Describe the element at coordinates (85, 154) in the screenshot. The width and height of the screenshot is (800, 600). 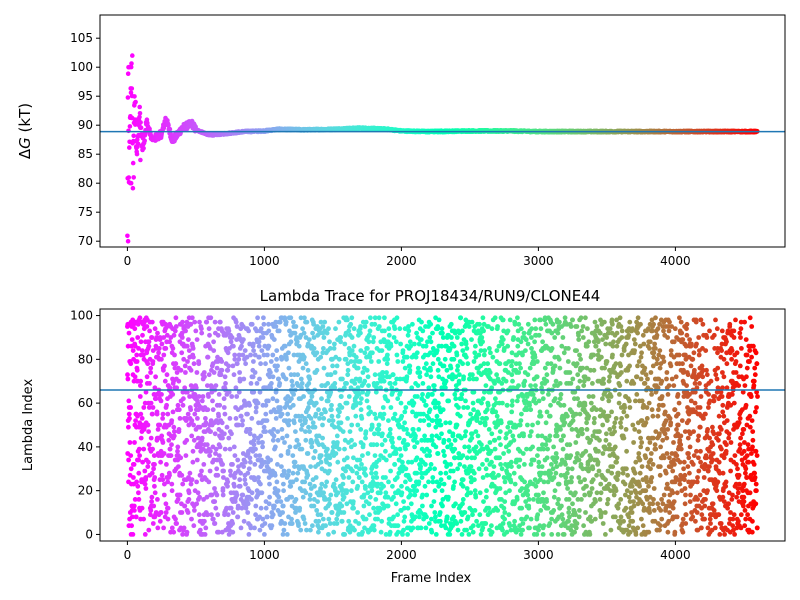
I see `dg-y-tick-label: 85` at that location.